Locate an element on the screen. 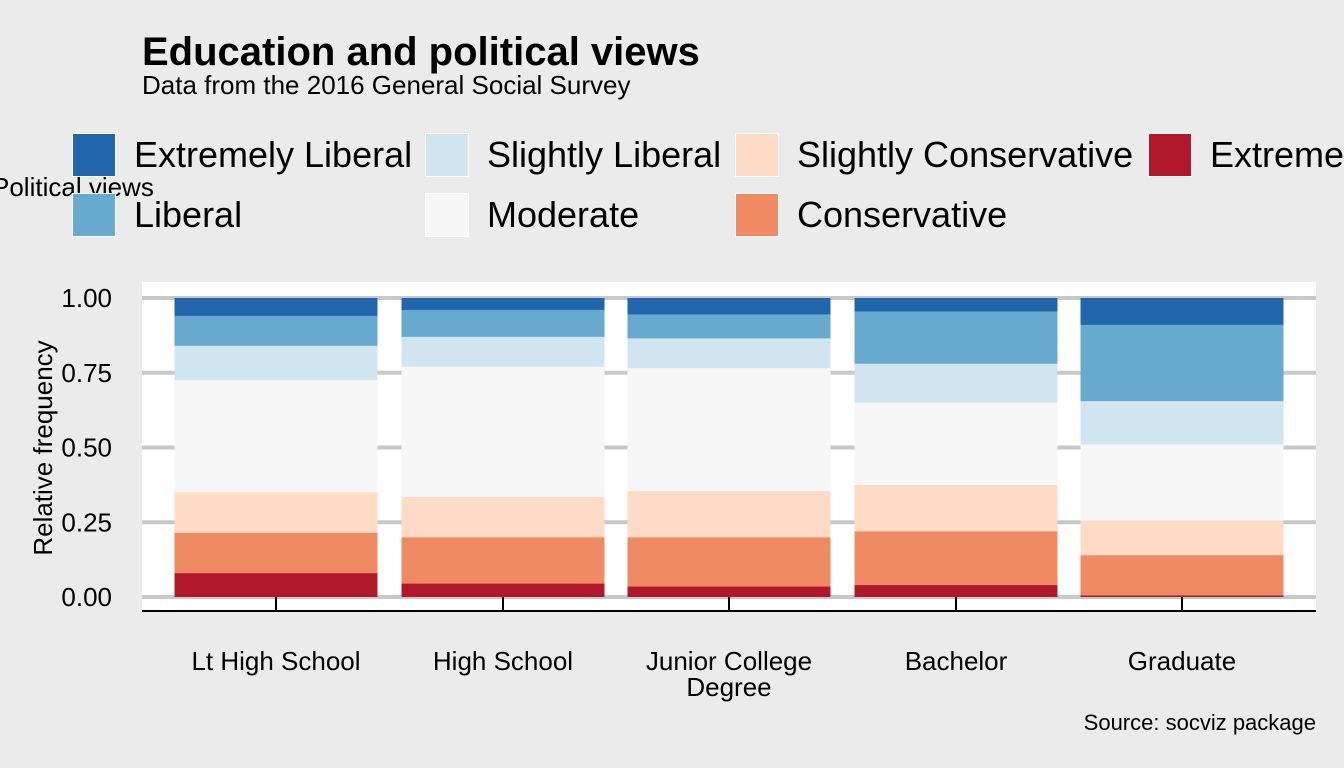 The height and width of the screenshot is (768, 1344). legend-label: Extremely Liberal is located at coordinates (273, 154).